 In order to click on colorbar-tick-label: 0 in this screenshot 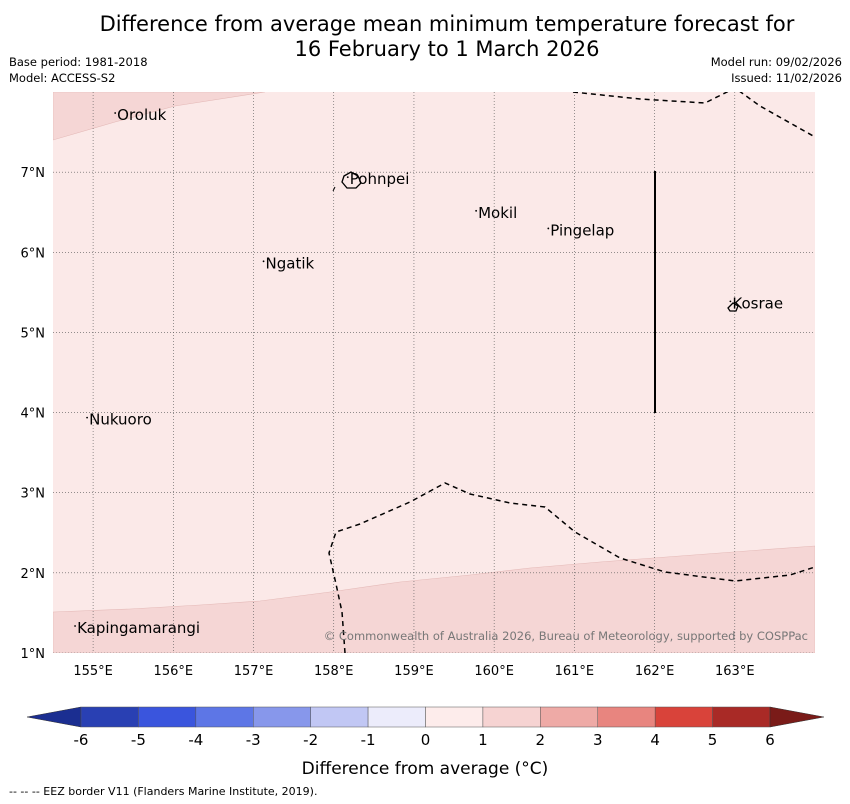, I will do `click(426, 740)`.